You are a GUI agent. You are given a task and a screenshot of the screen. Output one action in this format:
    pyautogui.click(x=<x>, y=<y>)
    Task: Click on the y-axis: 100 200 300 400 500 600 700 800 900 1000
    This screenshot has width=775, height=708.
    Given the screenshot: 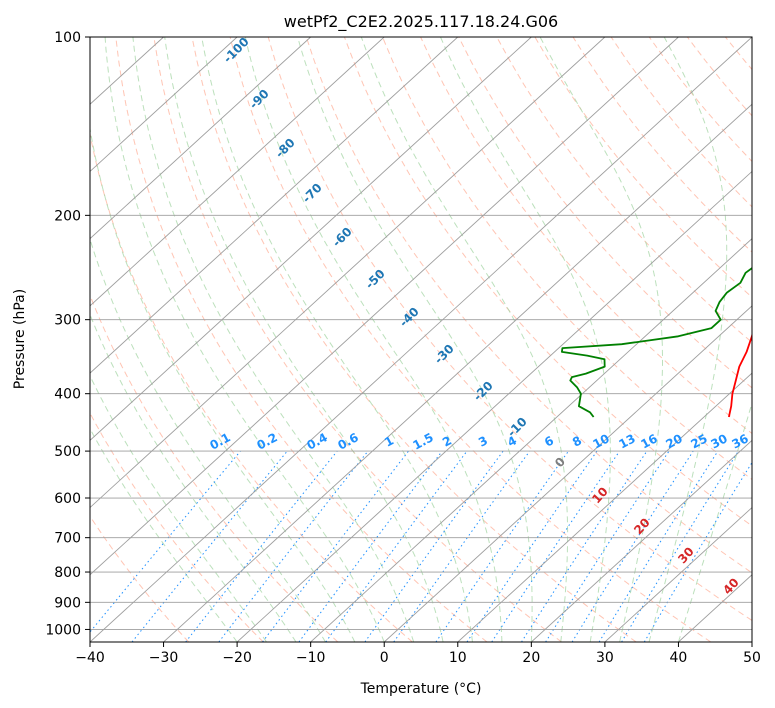 What is the action you would take?
    pyautogui.click(x=67, y=334)
    